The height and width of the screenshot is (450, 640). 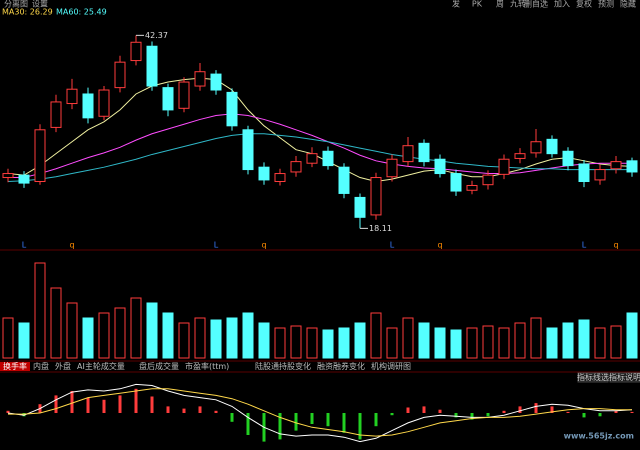 What do you see at coordinates (518, 4) in the screenshot?
I see `menu-item: 九转` at bounding box center [518, 4].